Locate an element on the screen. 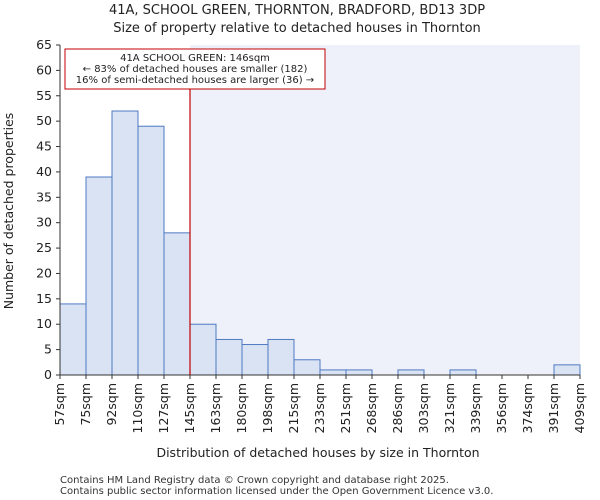 This screenshot has height=500, width=600. y-tick-label: 5 is located at coordinates (48, 349).